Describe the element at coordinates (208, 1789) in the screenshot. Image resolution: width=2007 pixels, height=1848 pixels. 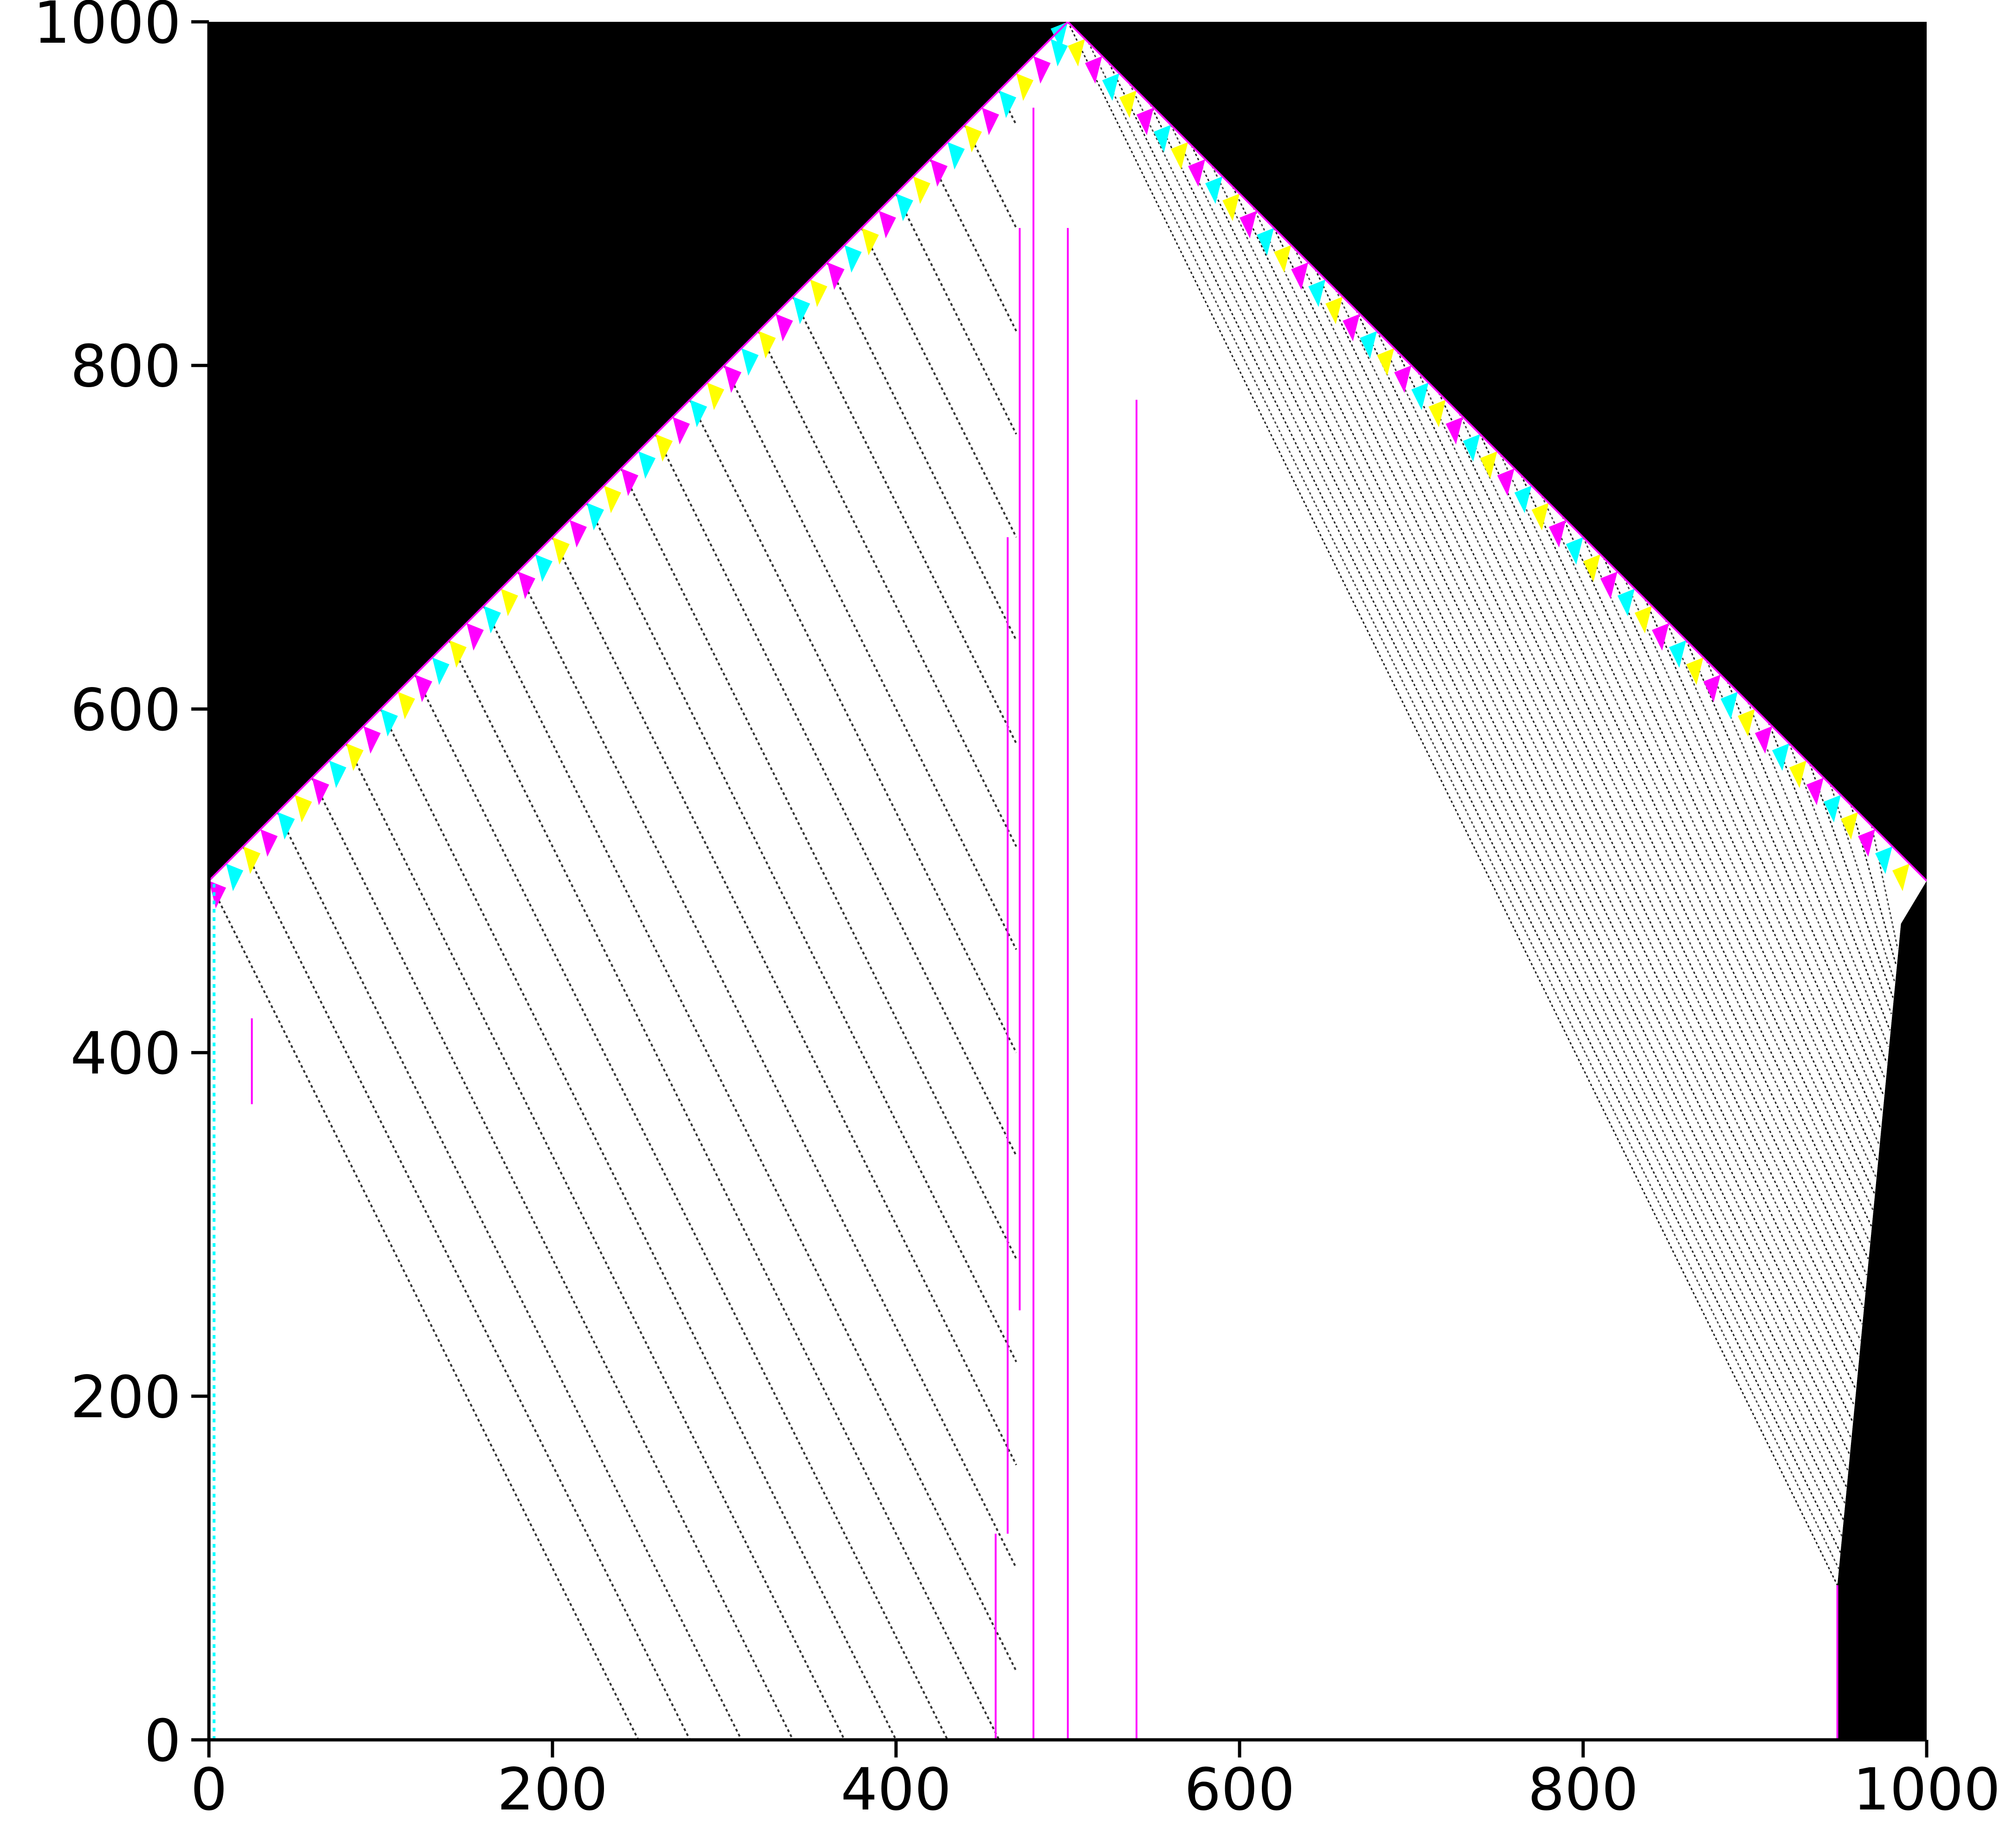
I see `x-tick-label: 0` at that location.